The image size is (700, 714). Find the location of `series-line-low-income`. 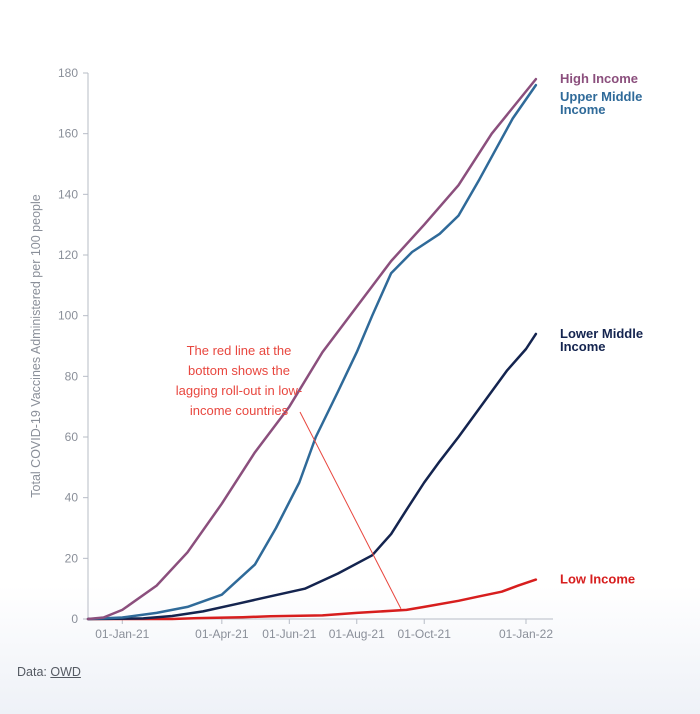

series-line-low-income is located at coordinates (312, 599).